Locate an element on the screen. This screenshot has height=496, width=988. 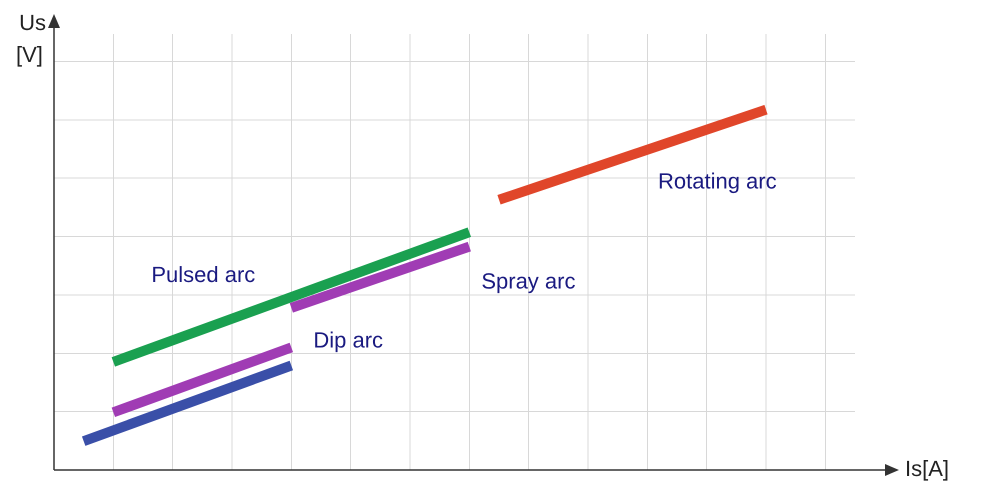
series-label: Dip arc is located at coordinates (348, 340).